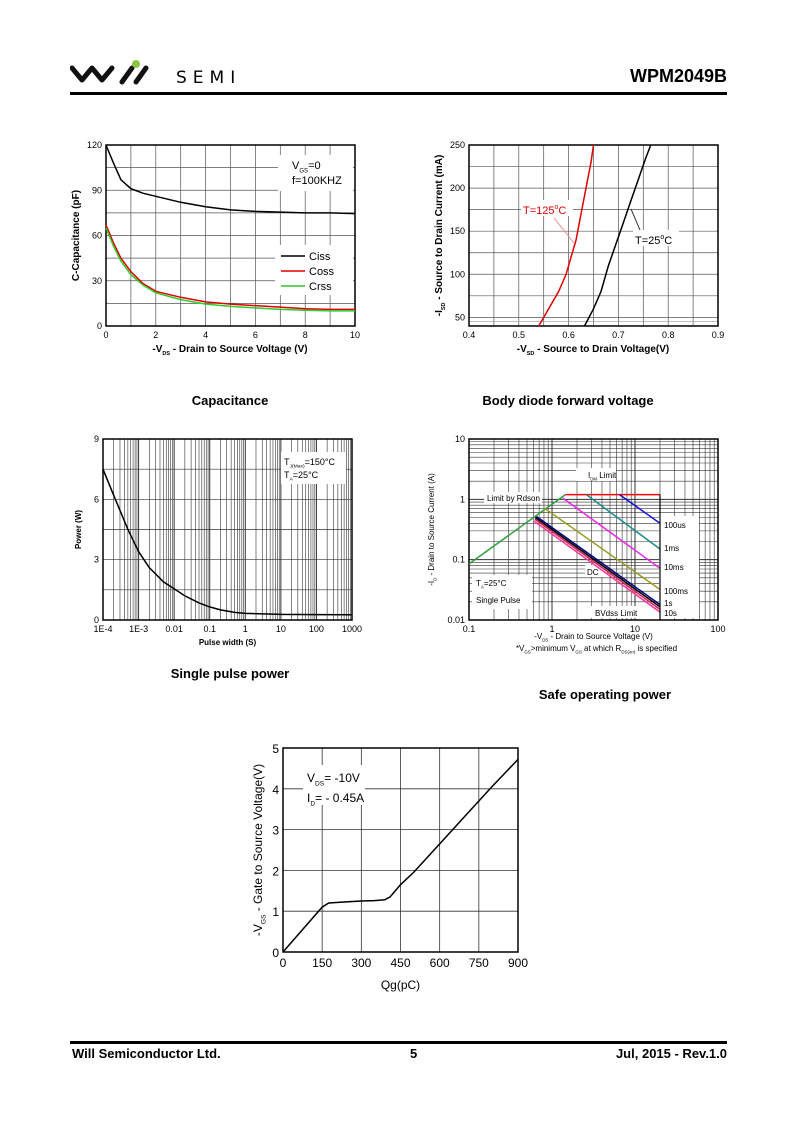  Describe the element at coordinates (146, 1053) in the screenshot. I see `footer-company: Will Semiconductor Ltd.` at that location.